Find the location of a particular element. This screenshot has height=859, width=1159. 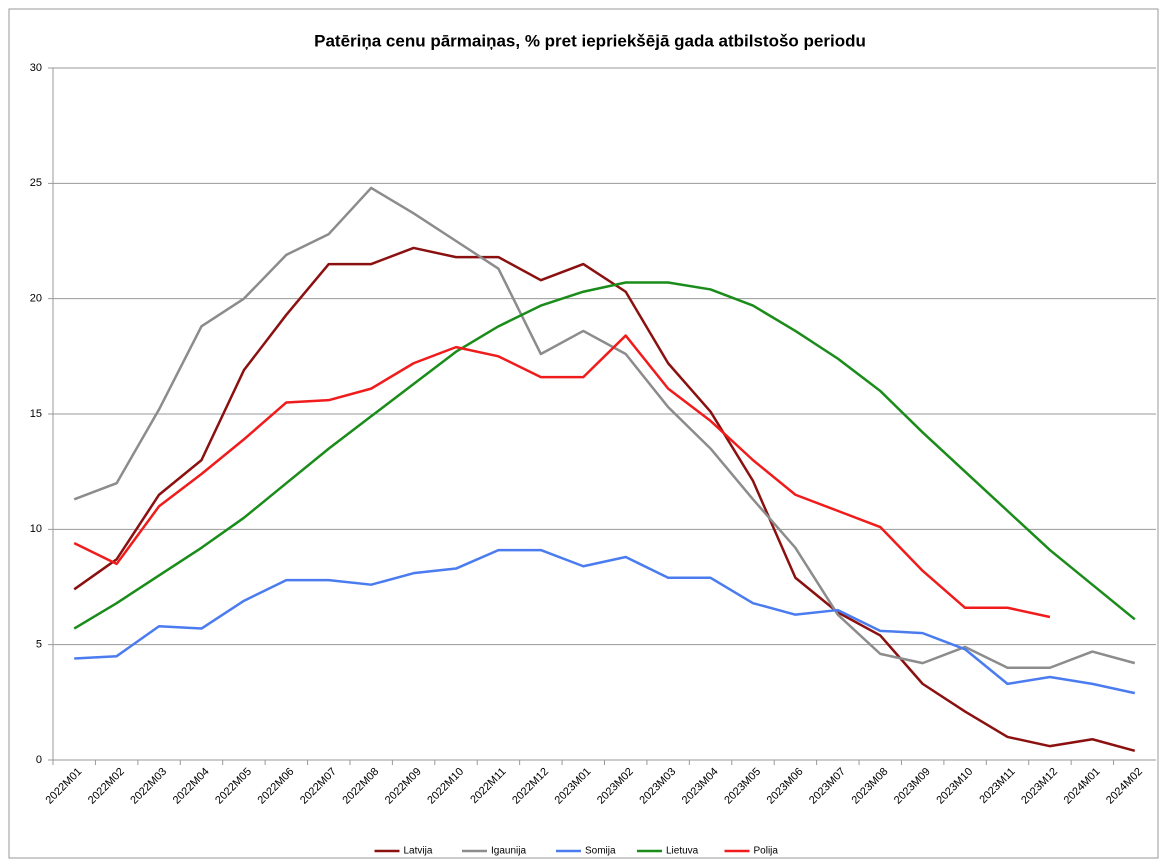

x-tick-label: 2022M03 is located at coordinates (148, 786).